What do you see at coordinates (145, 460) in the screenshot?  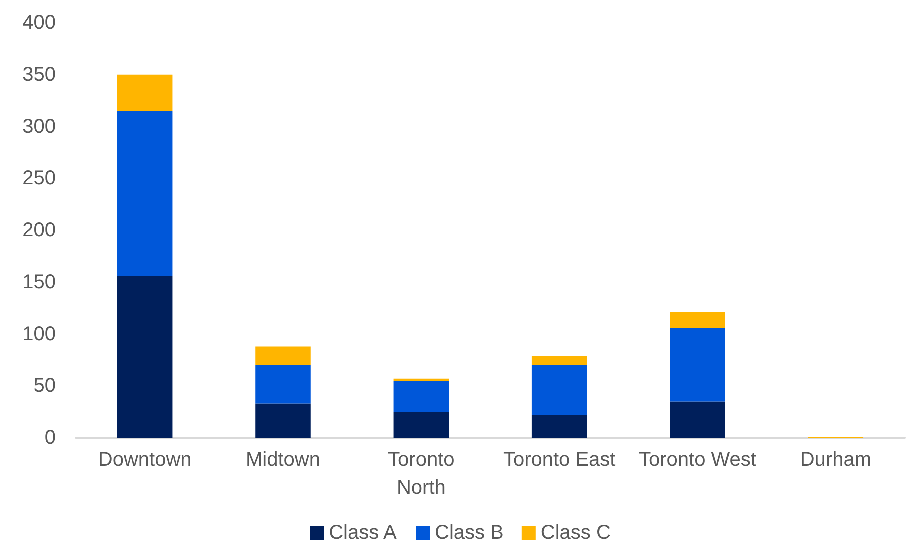 I see `x-tick-label: Downtown` at bounding box center [145, 460].